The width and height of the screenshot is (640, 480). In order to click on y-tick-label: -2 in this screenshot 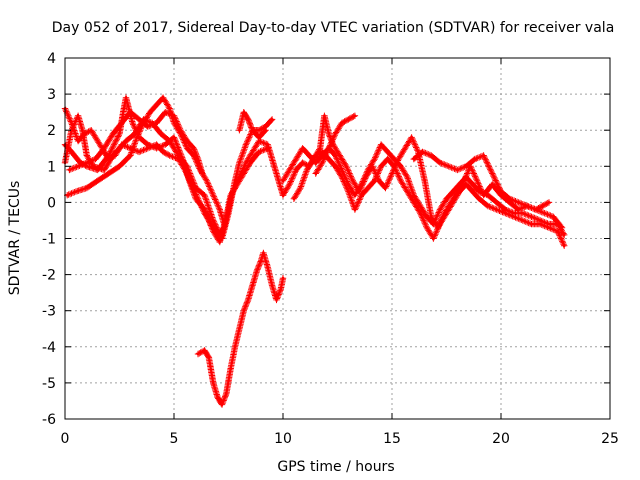, I will do `click(49, 276)`.